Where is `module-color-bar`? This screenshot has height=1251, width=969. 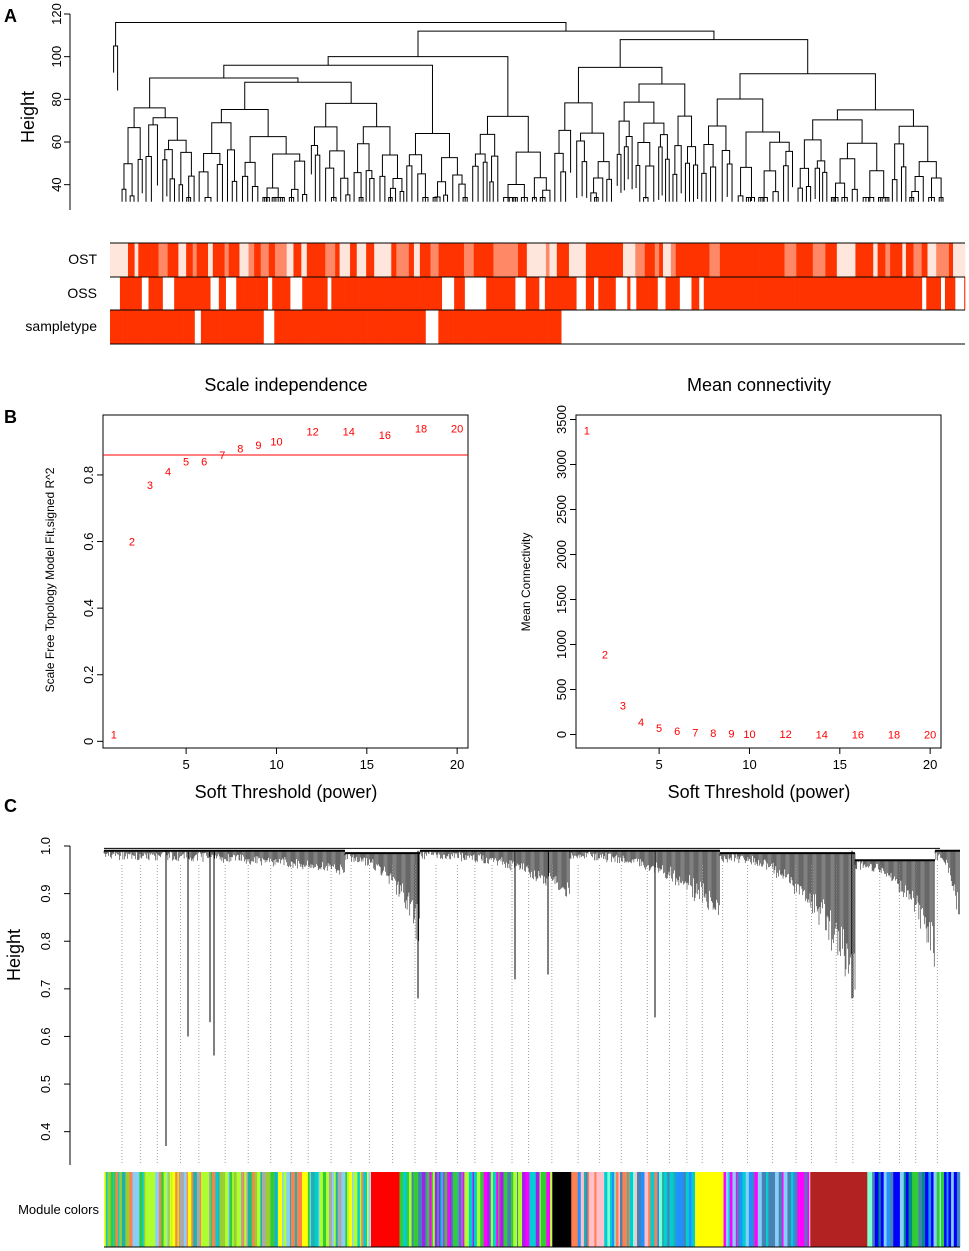 module-color-bar is located at coordinates (532, 1209).